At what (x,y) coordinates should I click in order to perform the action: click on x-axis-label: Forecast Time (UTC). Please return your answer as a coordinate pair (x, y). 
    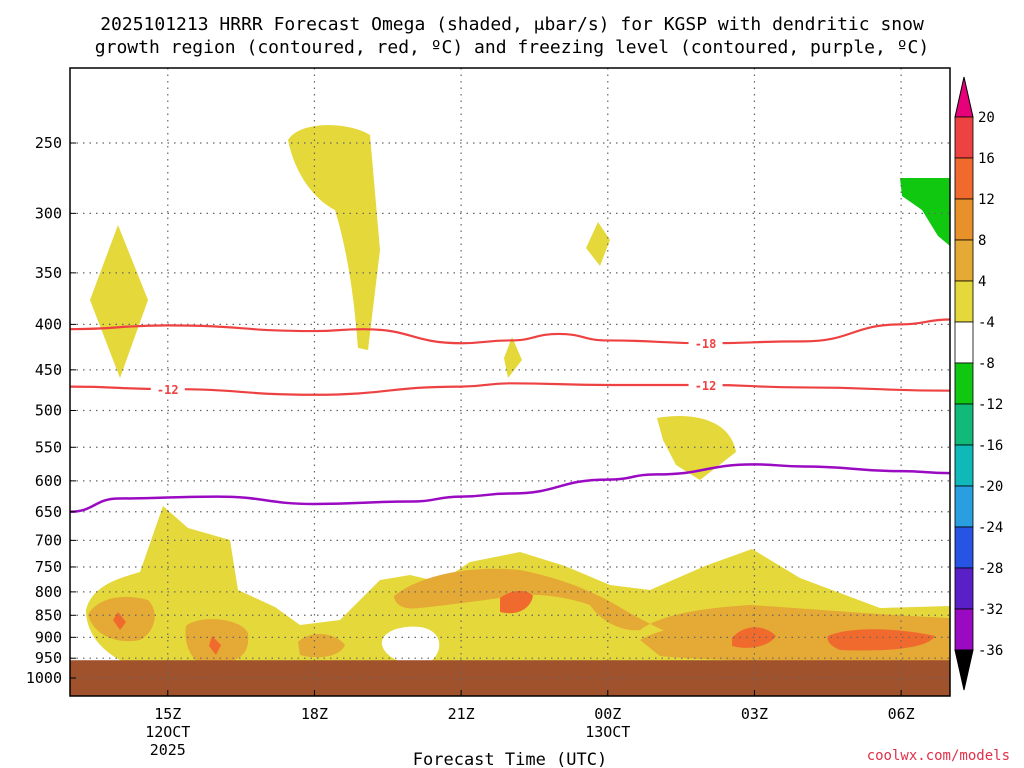
    Looking at the image, I should click on (510, 759).